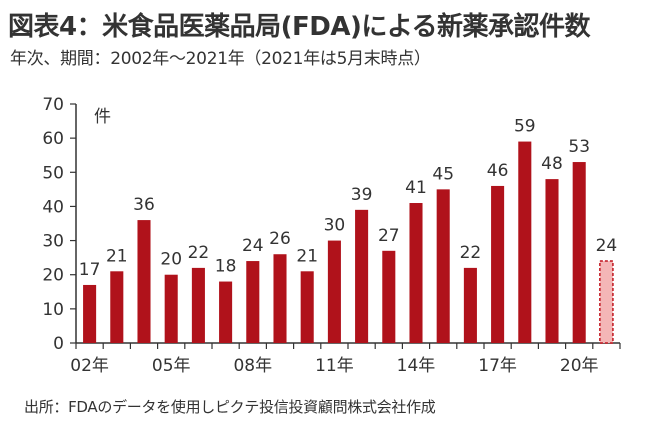 The width and height of the screenshot is (662, 437). I want to click on bar-2004, so click(144, 281).